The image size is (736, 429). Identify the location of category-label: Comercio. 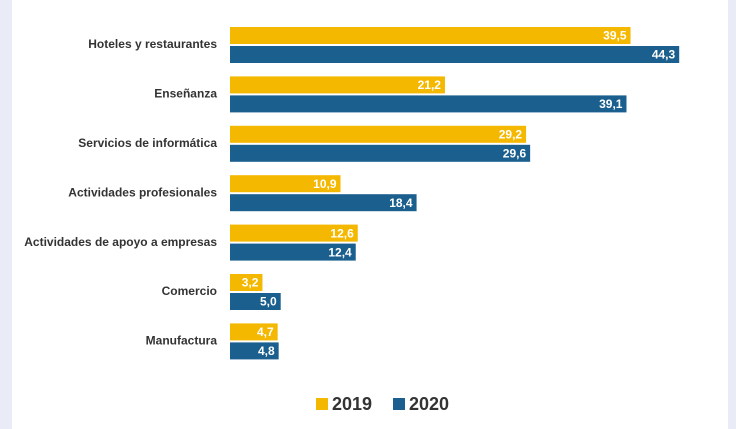
(189, 291).